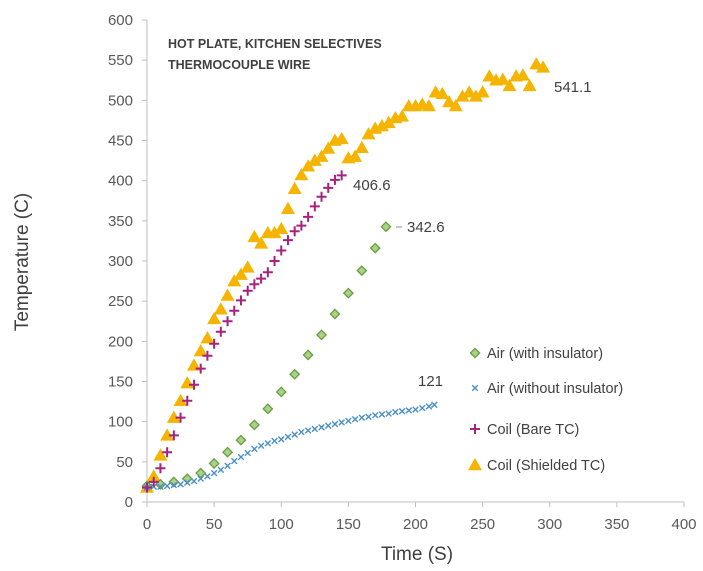  Describe the element at coordinates (22, 262) in the screenshot. I see `y-axis-label: Temperature (C)` at that location.